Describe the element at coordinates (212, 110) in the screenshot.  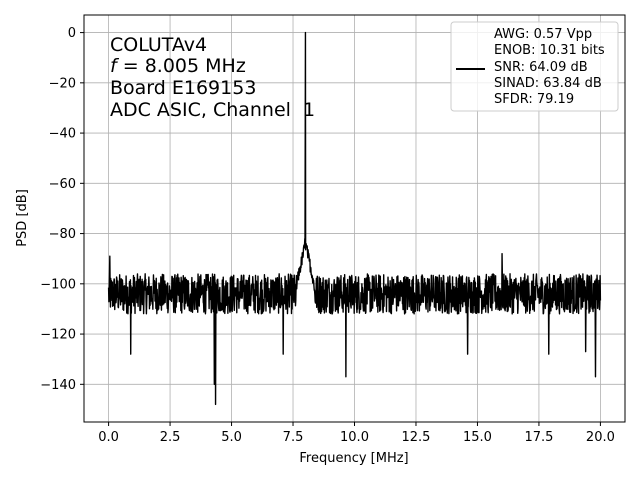
I see `annotation-channel: ADC ASIC, Channel 1` at that location.